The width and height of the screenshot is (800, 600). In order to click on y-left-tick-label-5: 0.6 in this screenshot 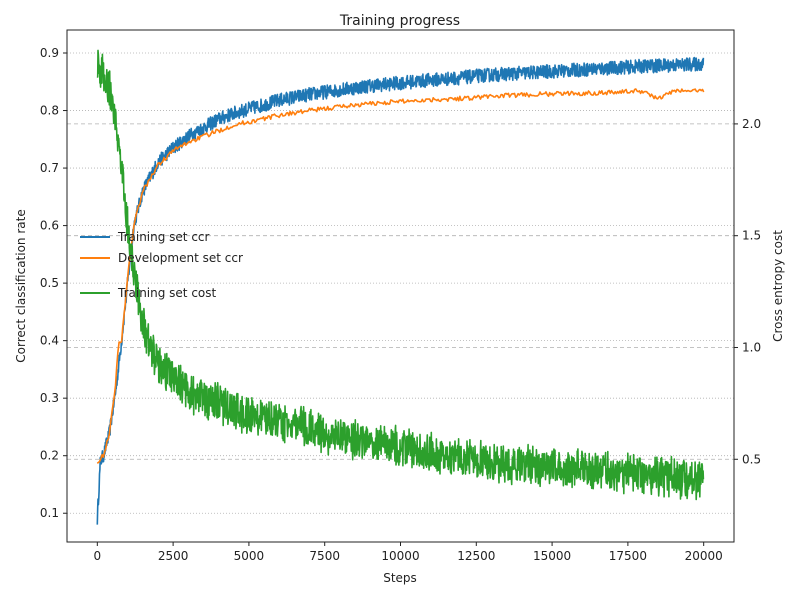, I will do `click(49, 226)`.